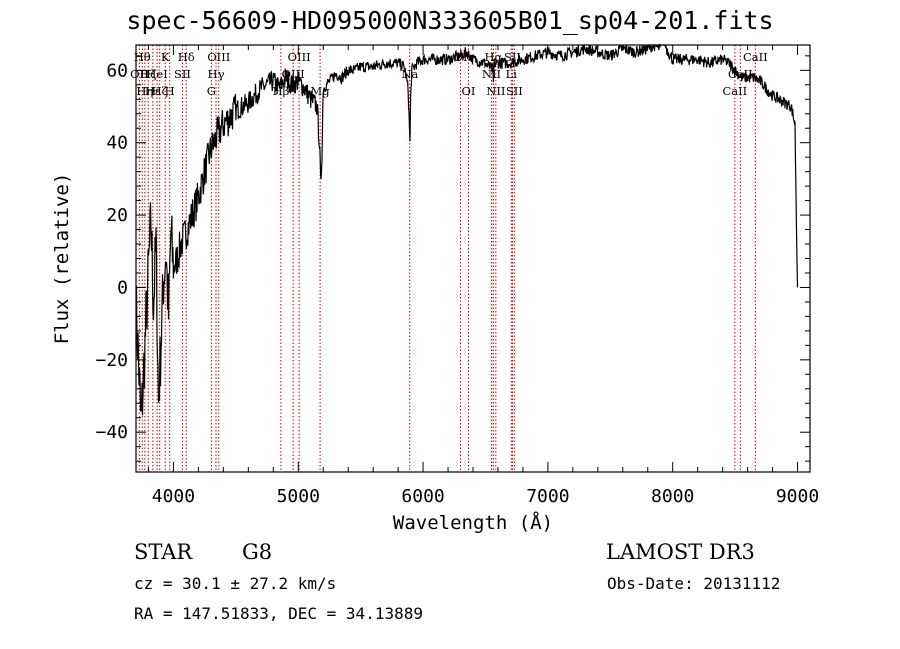 The height and width of the screenshot is (649, 900). What do you see at coordinates (173, 496) in the screenshot?
I see `x-tick-label: 4000` at bounding box center [173, 496].